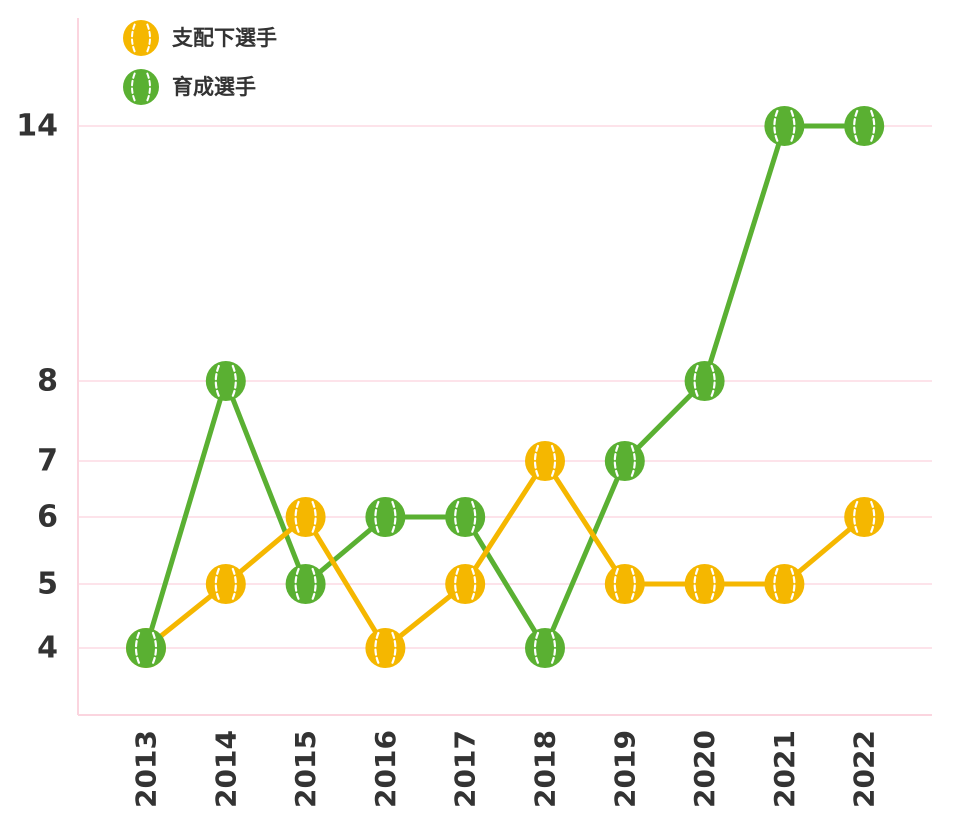 The height and width of the screenshot is (832, 960). I want to click on x-tick-label: 2014, so click(225, 769).